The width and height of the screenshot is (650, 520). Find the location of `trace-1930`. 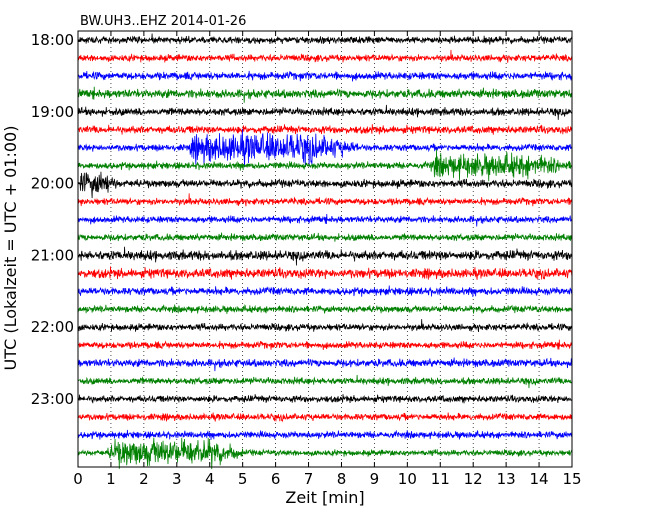

trace-1930 is located at coordinates (325, 148).